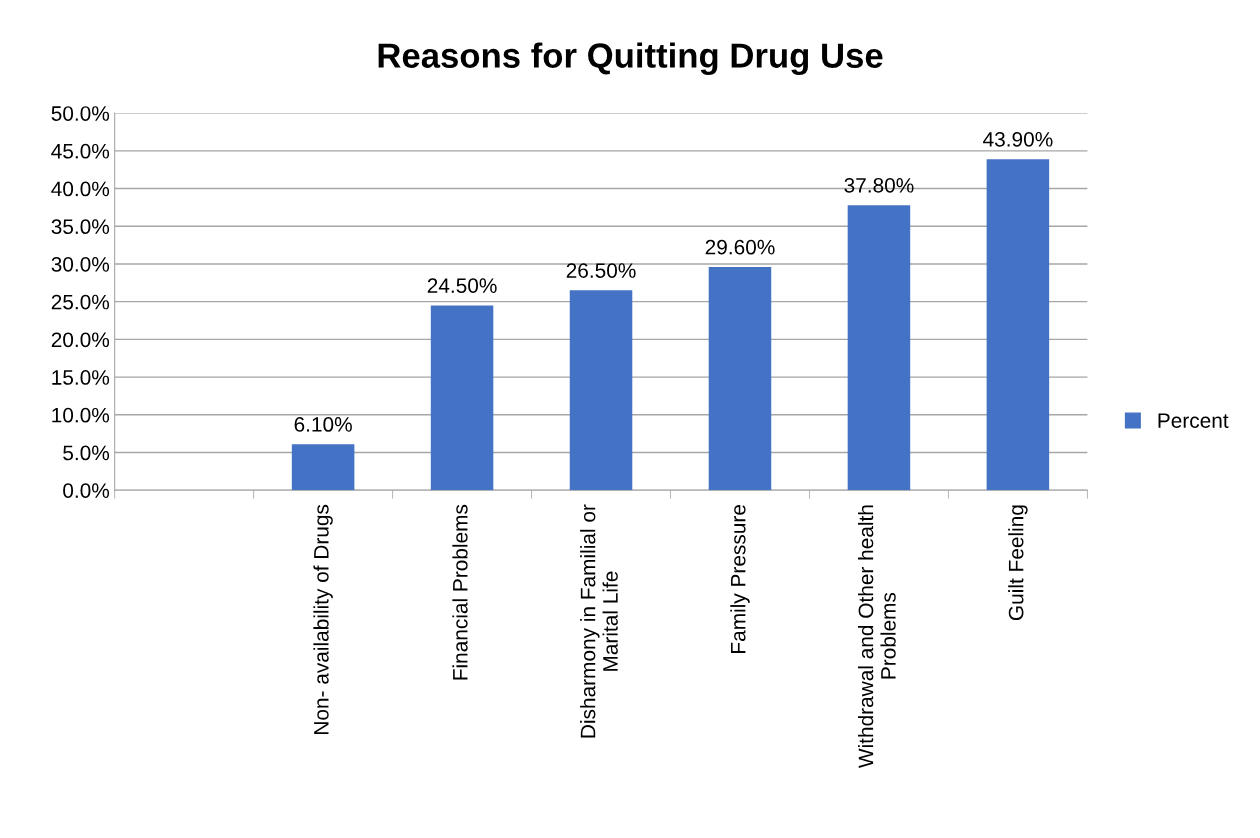 The height and width of the screenshot is (838, 1260). I want to click on data-label: 26.50%, so click(601, 270).